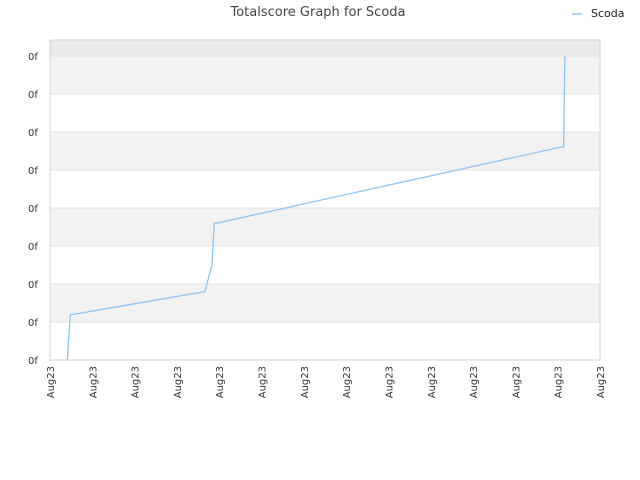 This screenshot has height=480, width=640. Describe the element at coordinates (607, 13) in the screenshot. I see `legend-label: Scoda` at that location.